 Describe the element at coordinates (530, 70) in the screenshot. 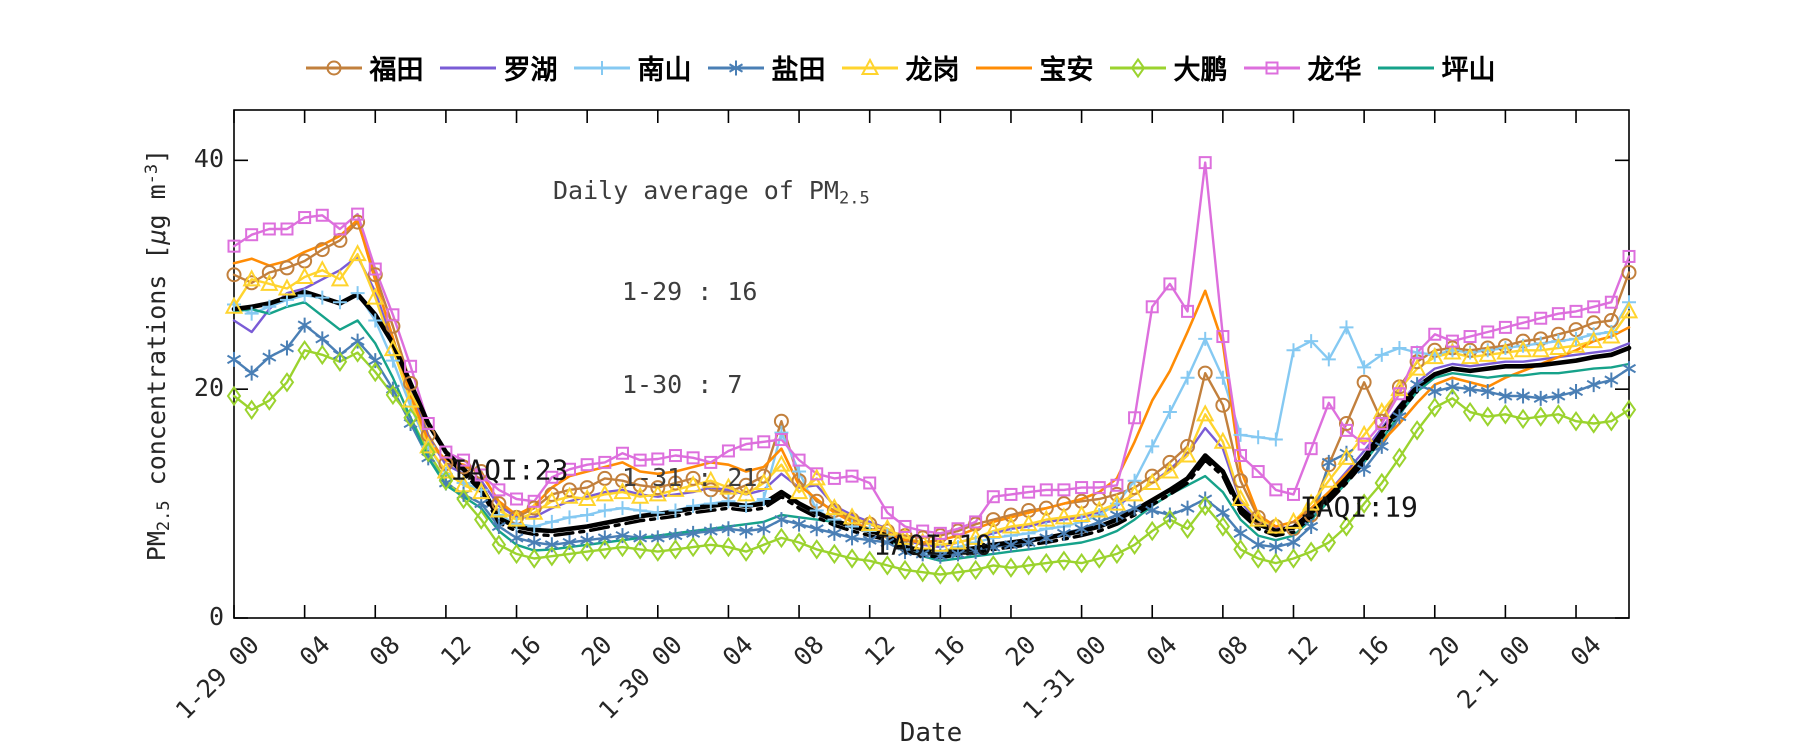

I see `legend-label-luohu: 罗湖` at that location.